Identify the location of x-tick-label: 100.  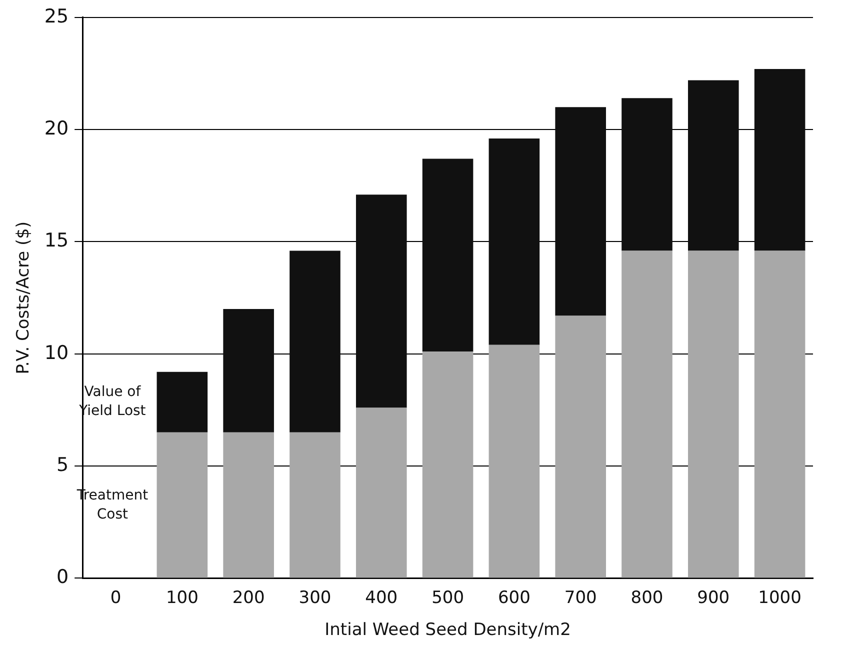
(182, 598).